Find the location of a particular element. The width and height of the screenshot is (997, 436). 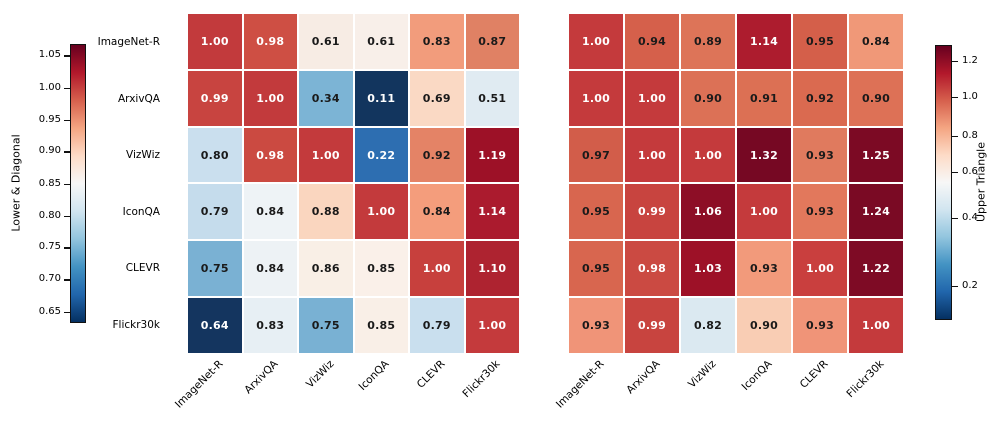

heatmap-cell: 0.82 is located at coordinates (708, 325).